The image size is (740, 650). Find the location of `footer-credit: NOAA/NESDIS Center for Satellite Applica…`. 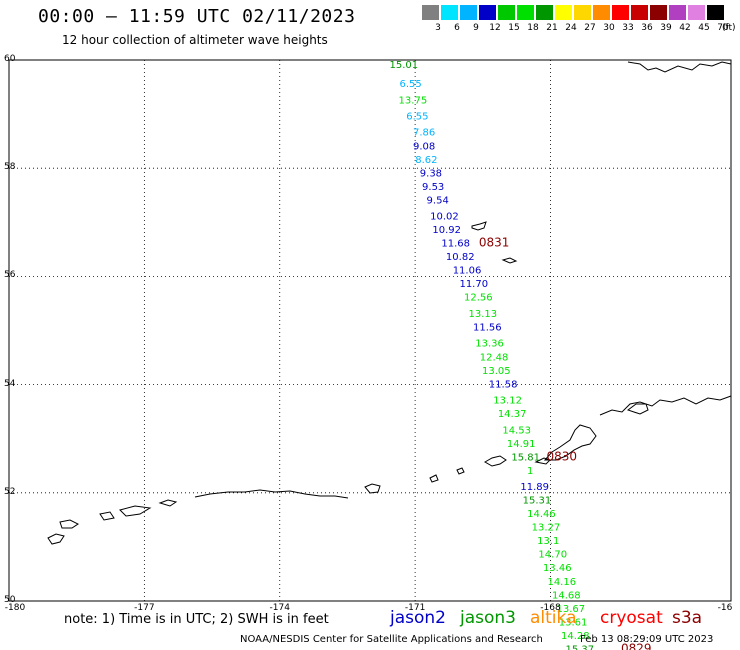

footer-credit: NOAA/NESDIS Center for Satellite Applica… is located at coordinates (391, 639).